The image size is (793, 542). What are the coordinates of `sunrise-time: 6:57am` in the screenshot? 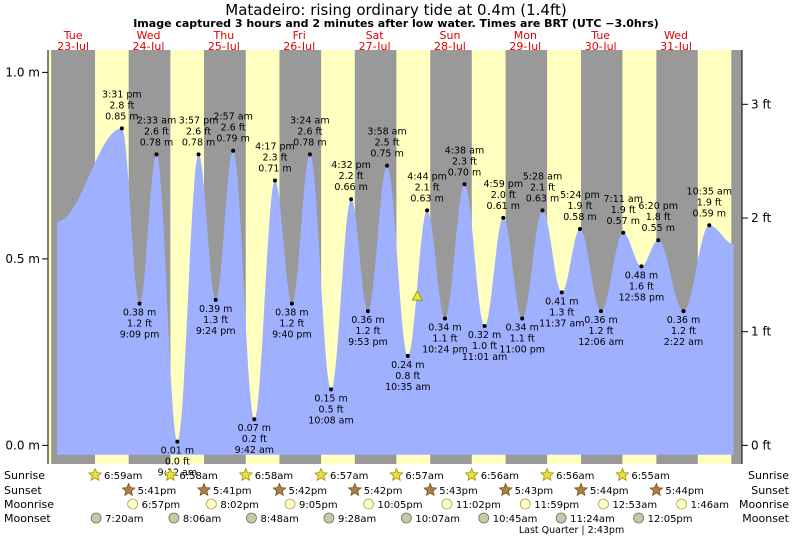 It's located at (349, 476).